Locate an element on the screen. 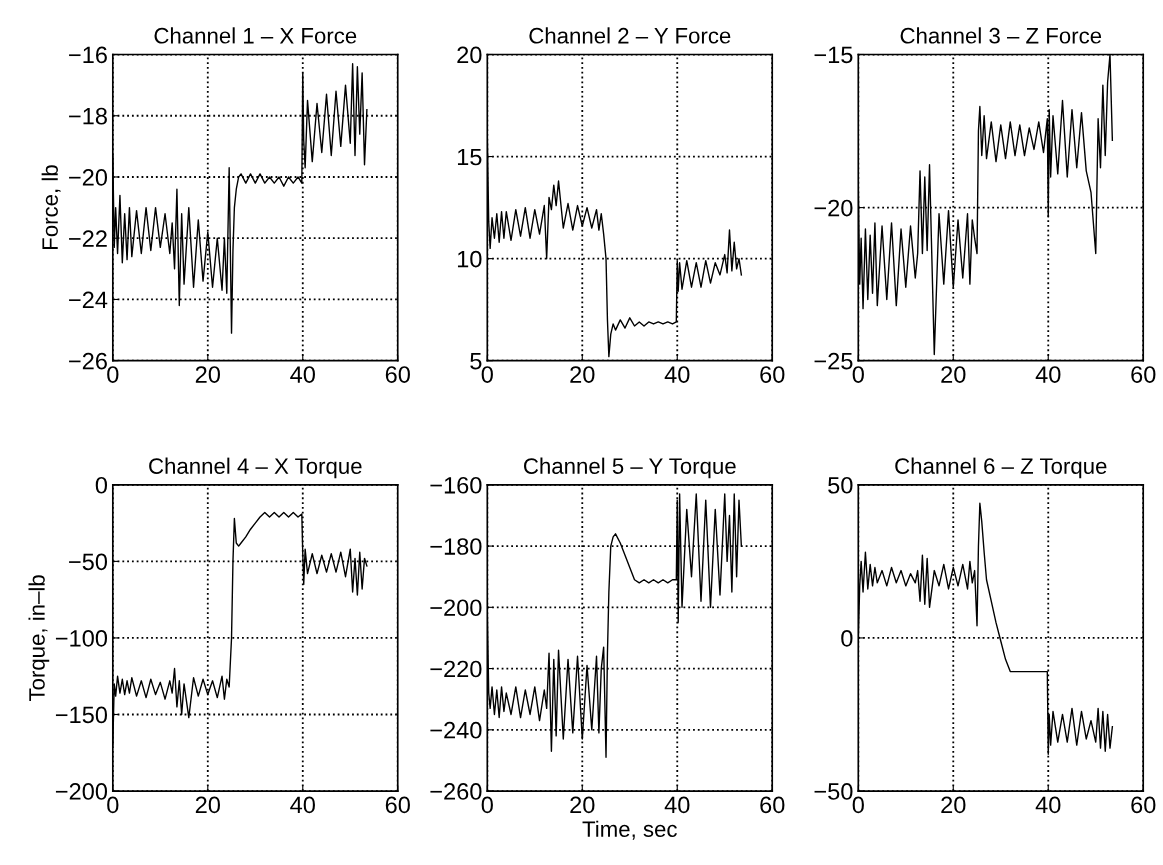 The width and height of the screenshot is (1163, 865). y-tick-label: 20 is located at coordinates (469, 55).